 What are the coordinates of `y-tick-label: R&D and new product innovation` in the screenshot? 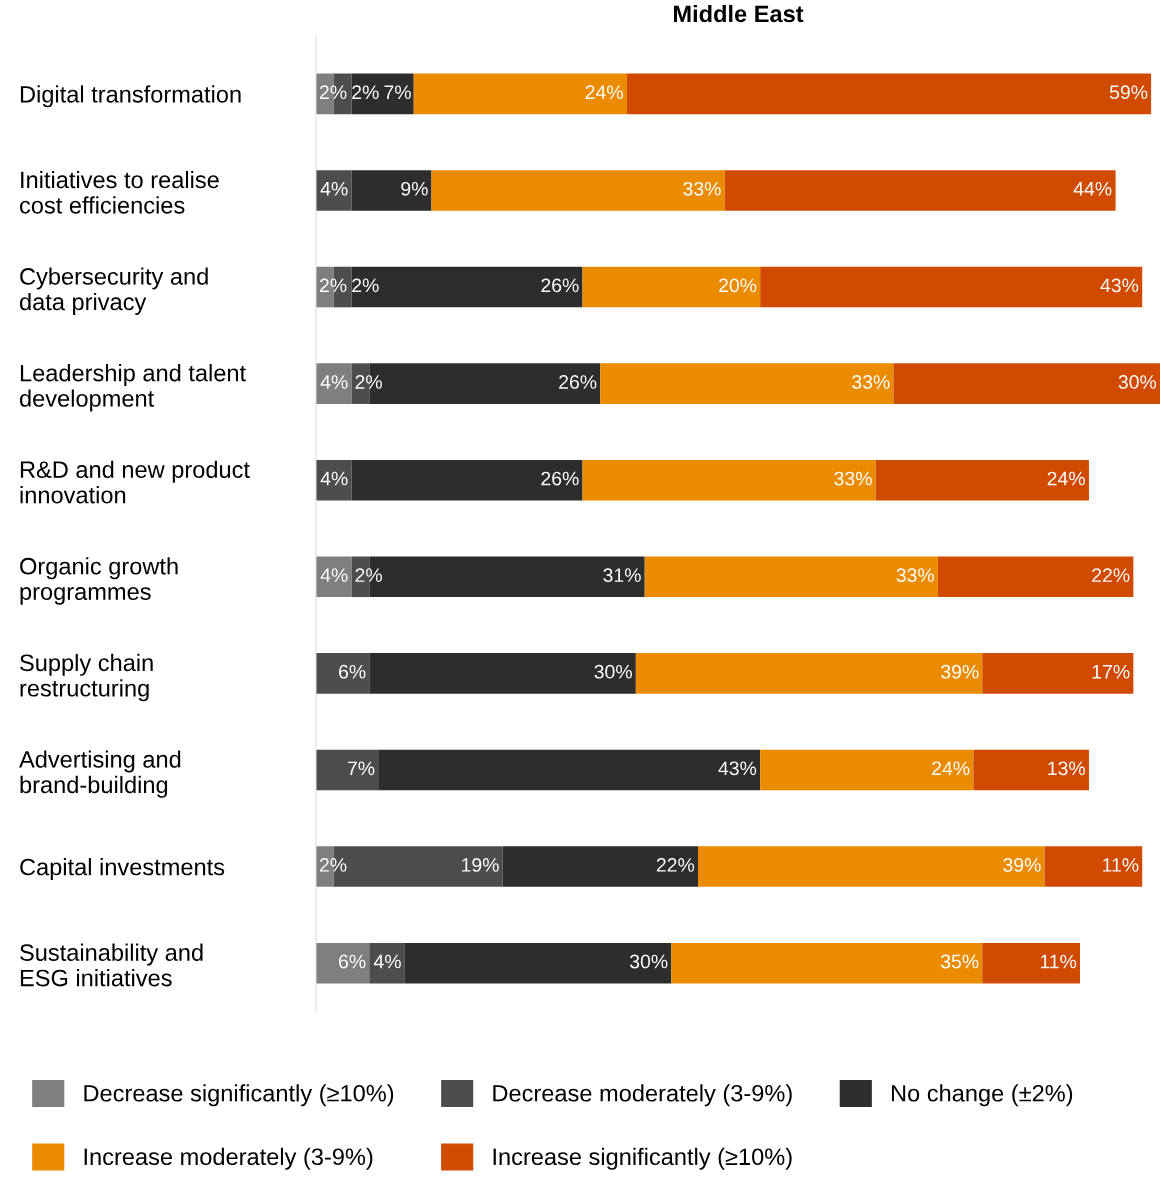 It's located at (135, 482).